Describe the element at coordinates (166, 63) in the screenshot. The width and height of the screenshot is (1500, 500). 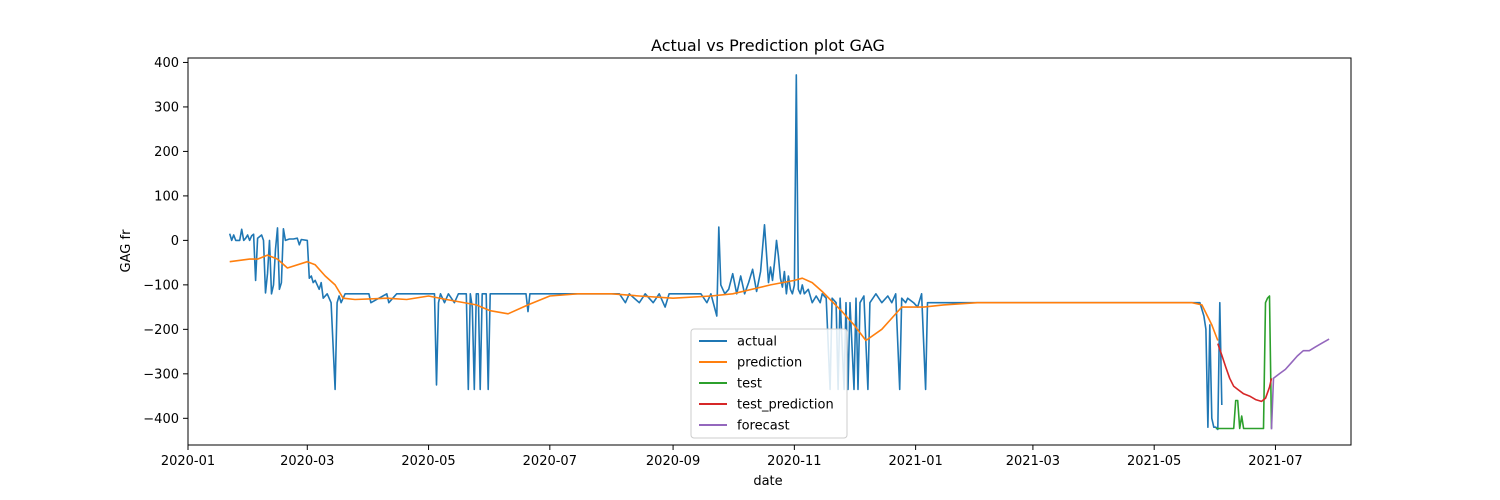
I see `y-tick-label: 400` at that location.